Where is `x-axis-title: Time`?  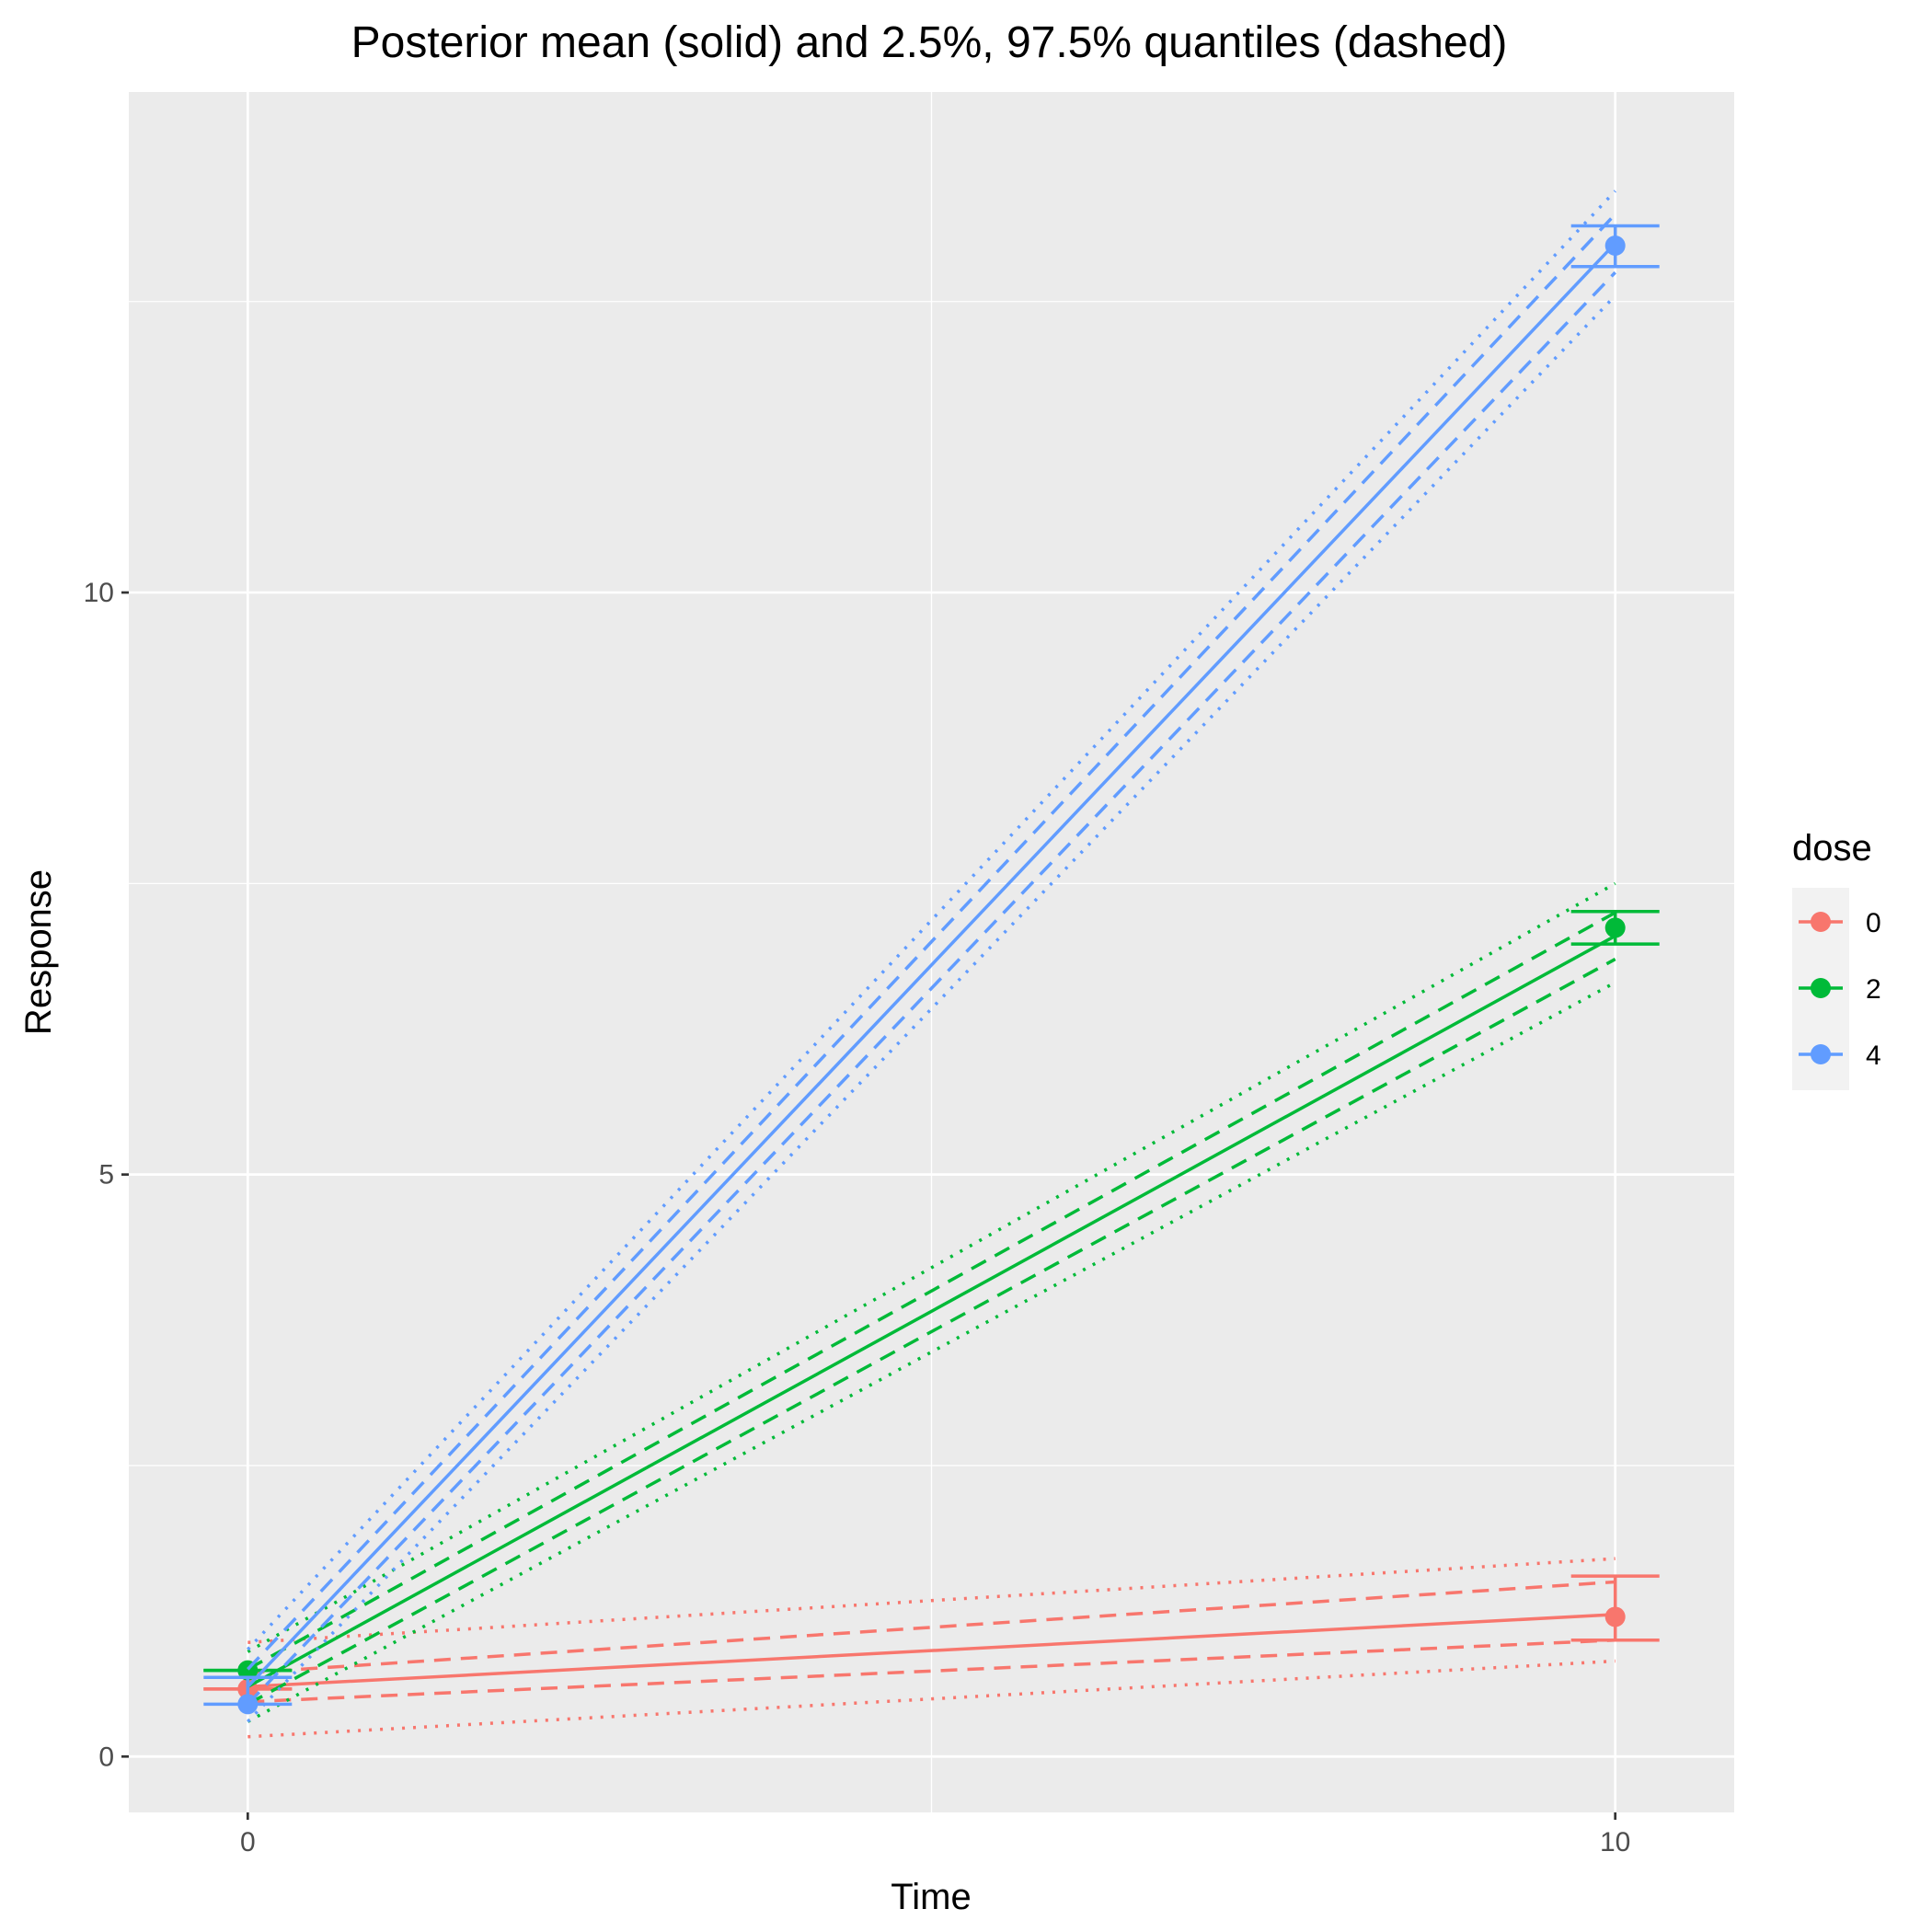
x-axis-title: Time is located at coordinates (931, 1897).